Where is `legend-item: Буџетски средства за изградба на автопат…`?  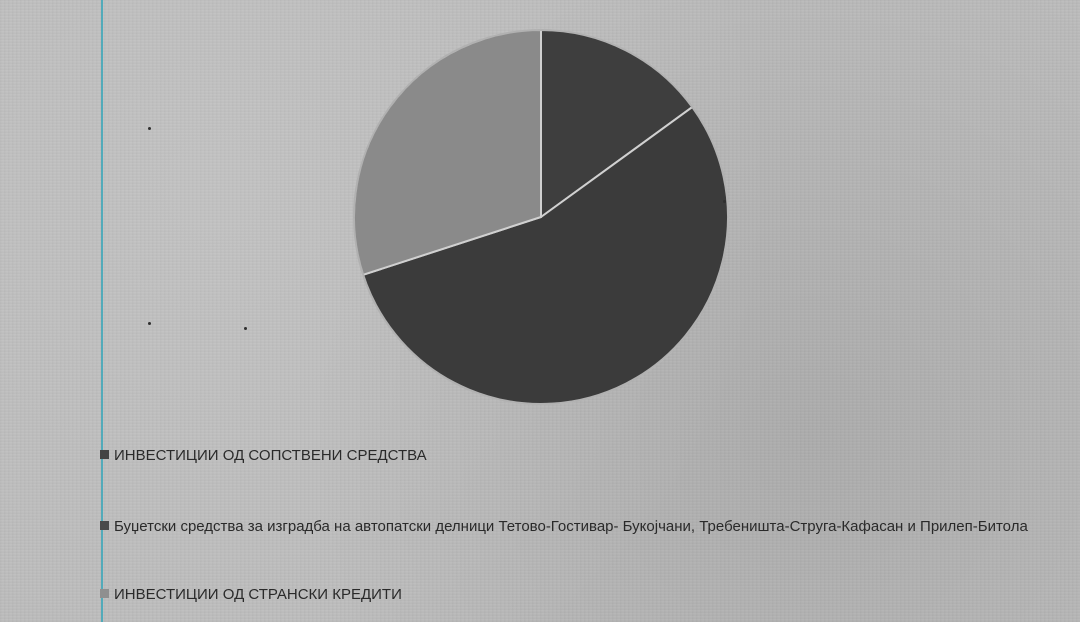
legend-item: Буџетски средства за изградба на автопат… is located at coordinates (565, 527).